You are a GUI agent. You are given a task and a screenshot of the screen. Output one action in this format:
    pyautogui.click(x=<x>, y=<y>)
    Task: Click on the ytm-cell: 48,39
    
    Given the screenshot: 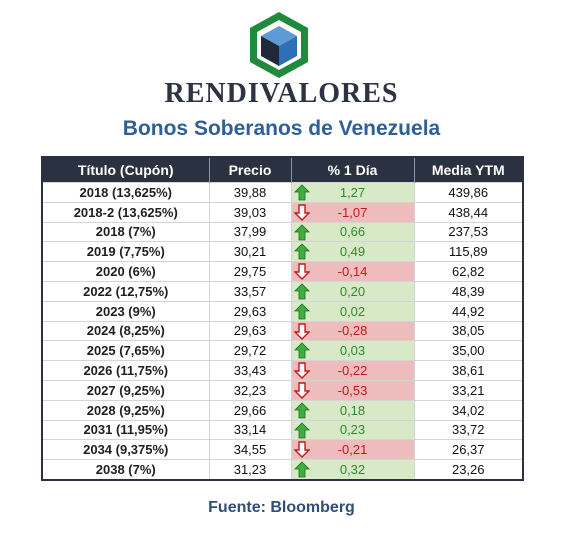 What is the action you would take?
    pyautogui.click(x=468, y=291)
    